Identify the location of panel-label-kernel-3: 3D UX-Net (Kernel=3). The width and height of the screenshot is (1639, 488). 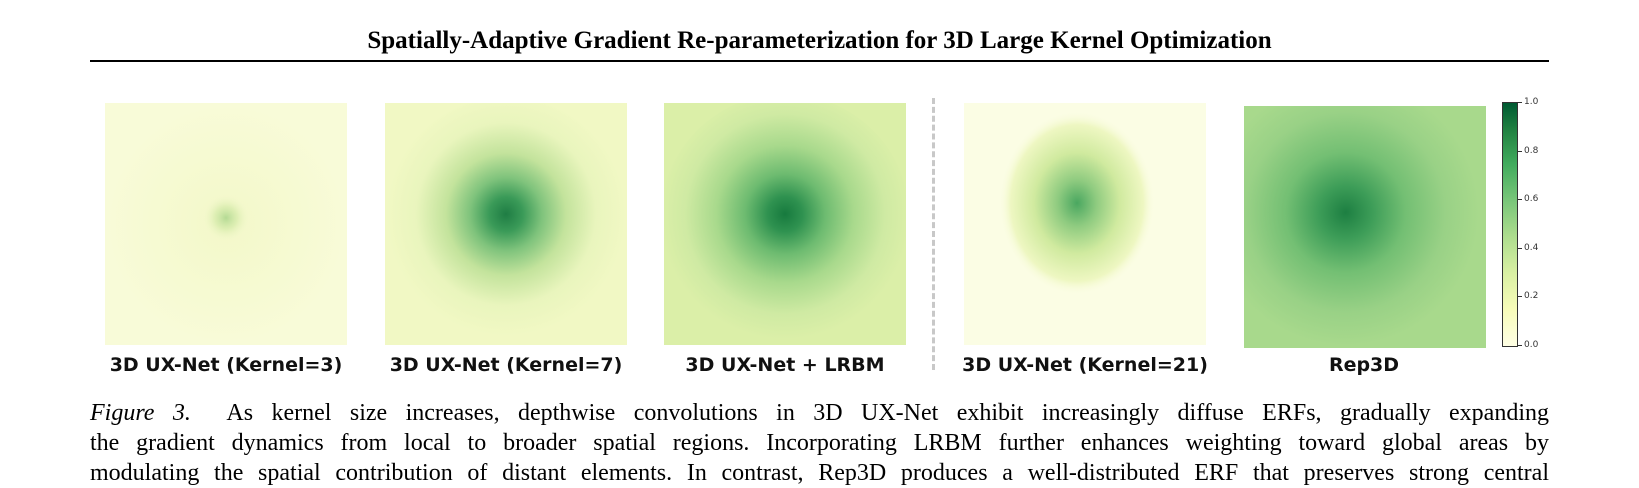
(226, 365).